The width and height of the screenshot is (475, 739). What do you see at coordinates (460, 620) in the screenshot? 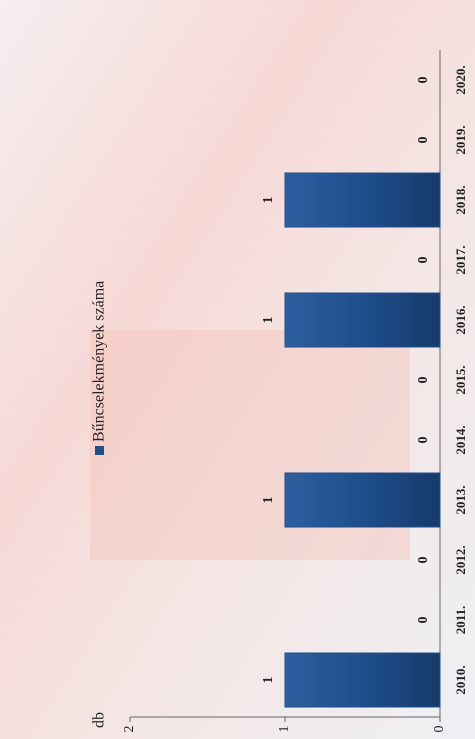
I see `x-tick-label: 2011.` at bounding box center [460, 620].